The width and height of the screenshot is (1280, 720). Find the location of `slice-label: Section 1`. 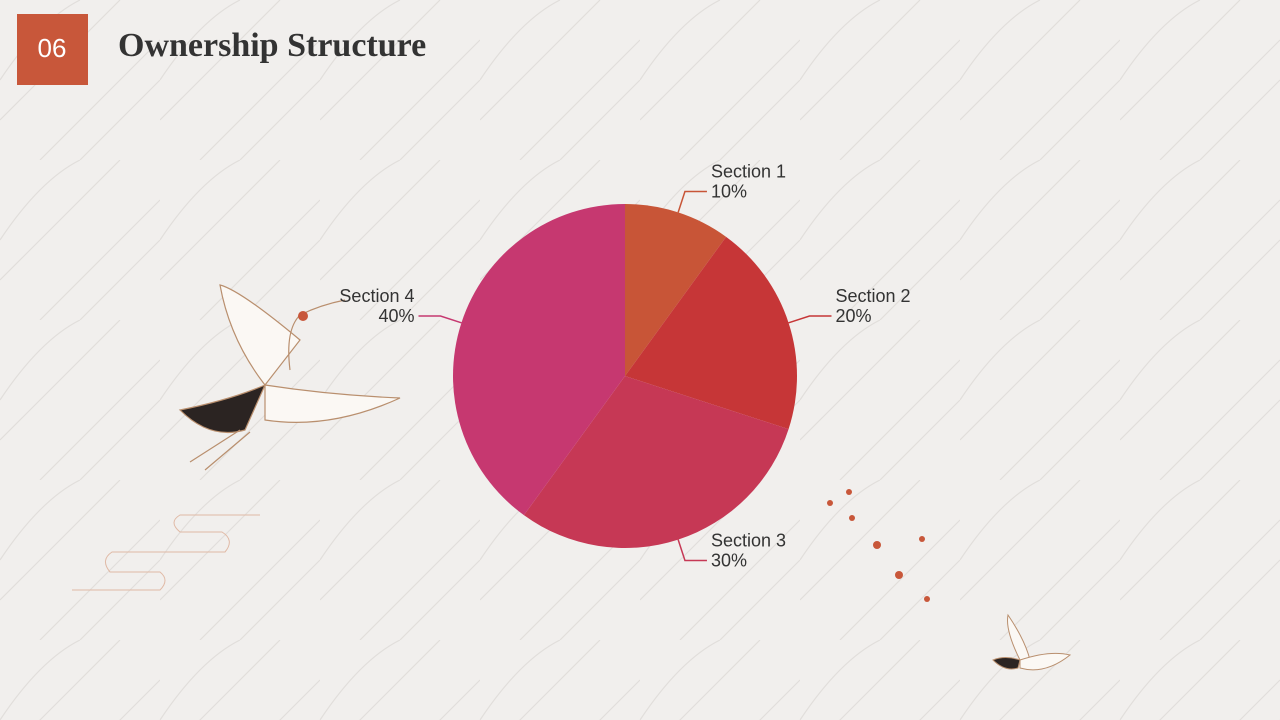

slice-label: Section 1 is located at coordinates (748, 171).